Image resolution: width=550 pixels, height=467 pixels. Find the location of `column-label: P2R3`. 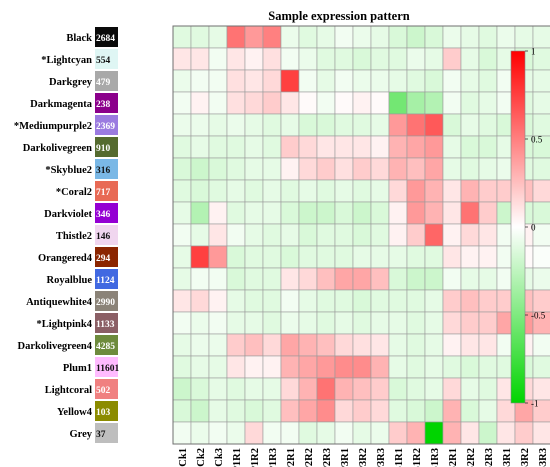

column-label: P2R3 is located at coordinates (327, 457).